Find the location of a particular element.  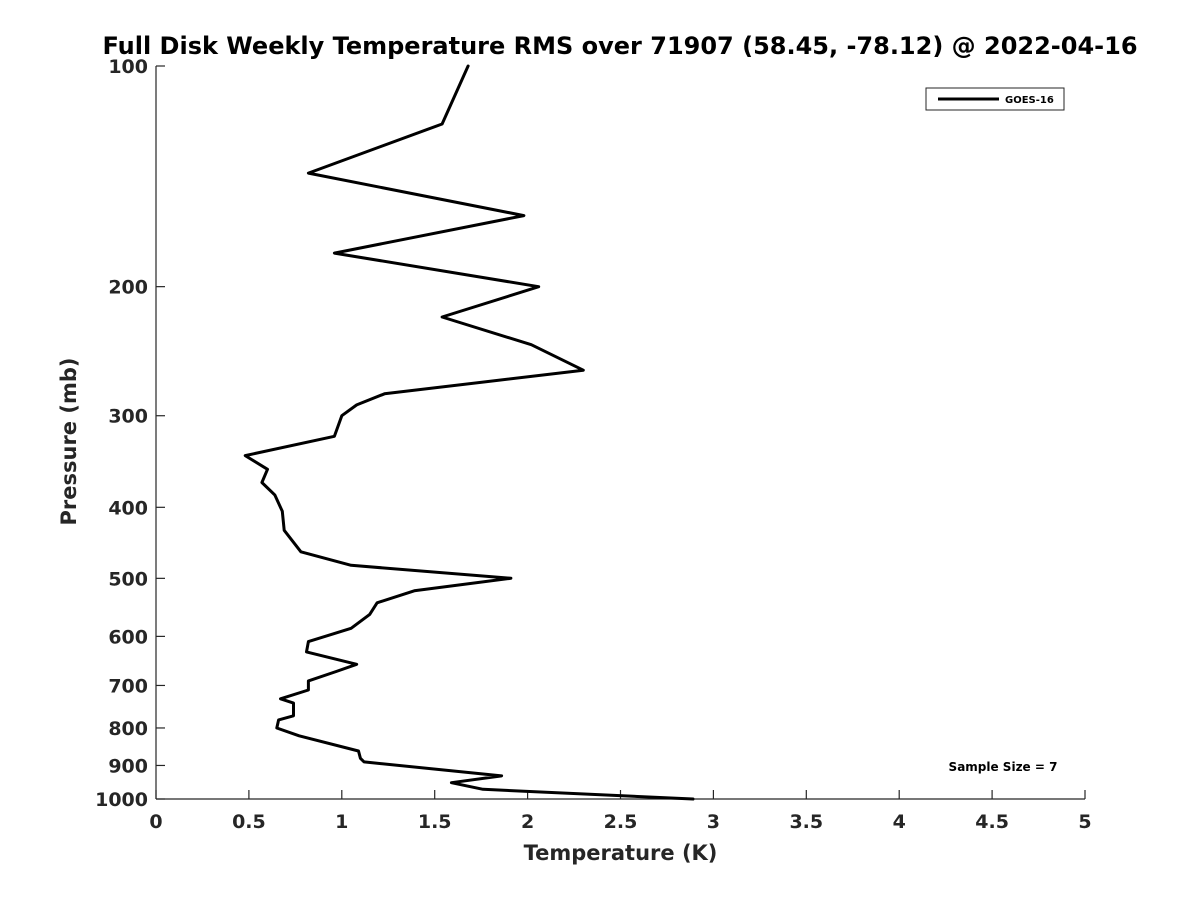

y-tick-label: 700 is located at coordinates (128, 686).